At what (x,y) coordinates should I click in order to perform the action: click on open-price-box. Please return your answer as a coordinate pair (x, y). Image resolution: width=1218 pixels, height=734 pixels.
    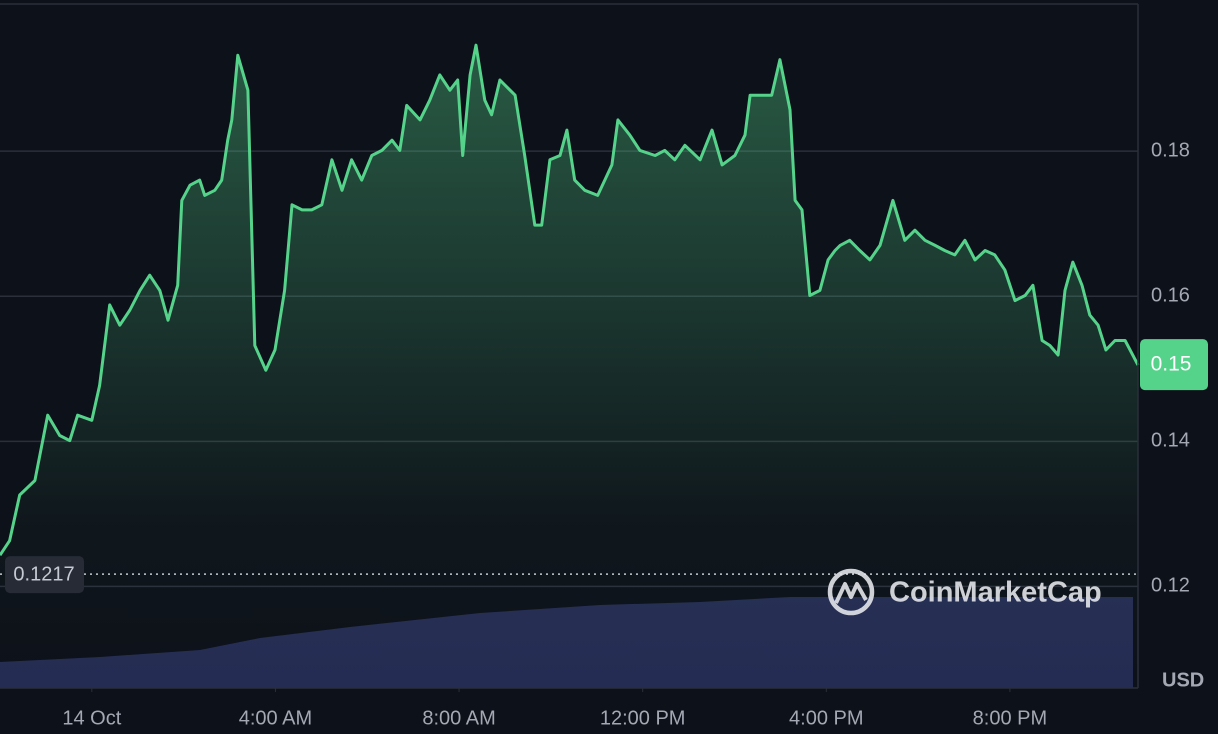
    Looking at the image, I should click on (44, 575).